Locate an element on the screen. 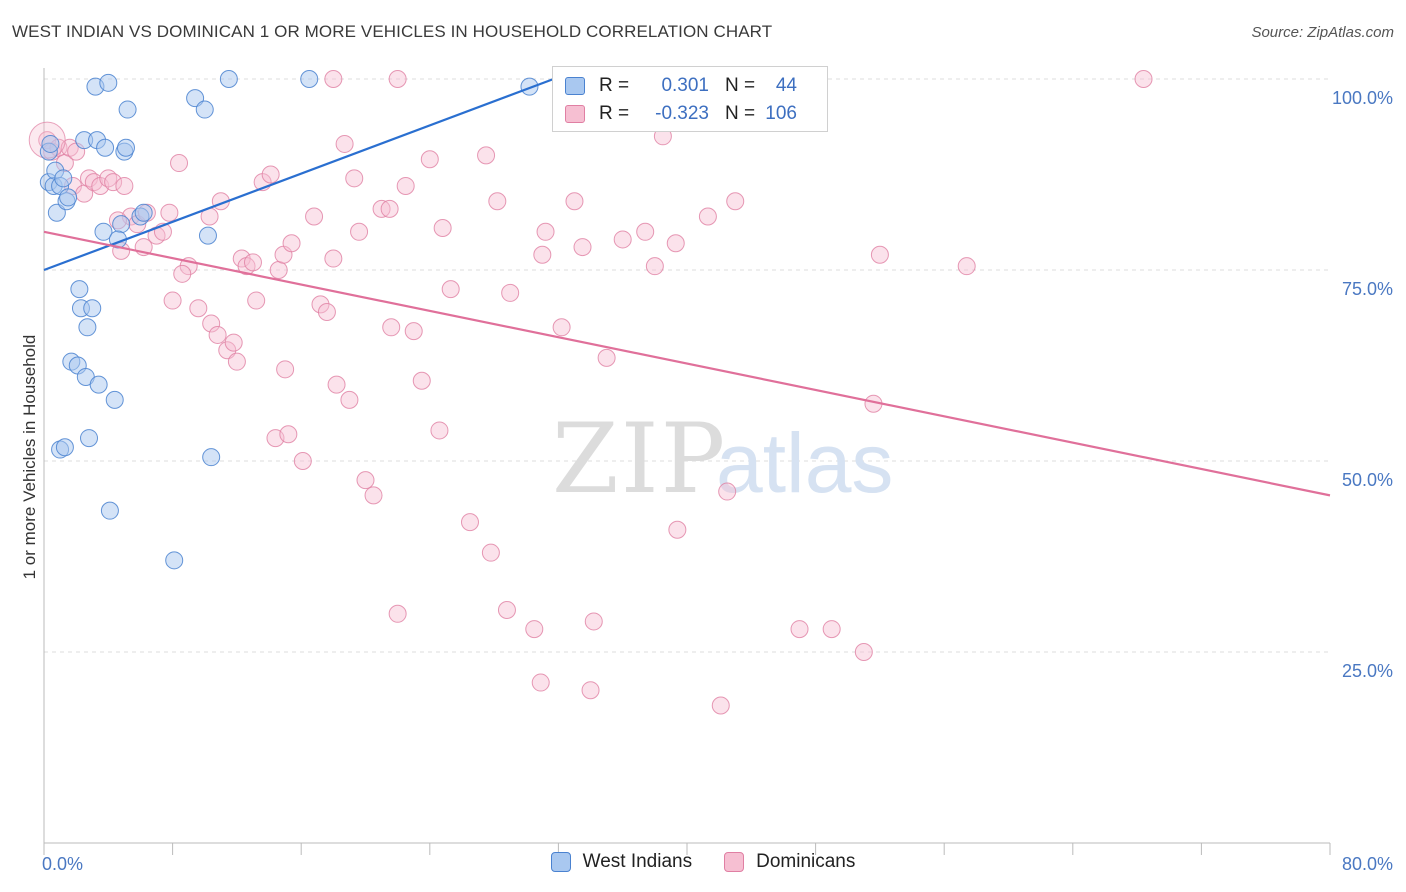 The width and height of the screenshot is (1406, 892). legend-row-west-indians: R = 0.301 N = 44 is located at coordinates (681, 86).